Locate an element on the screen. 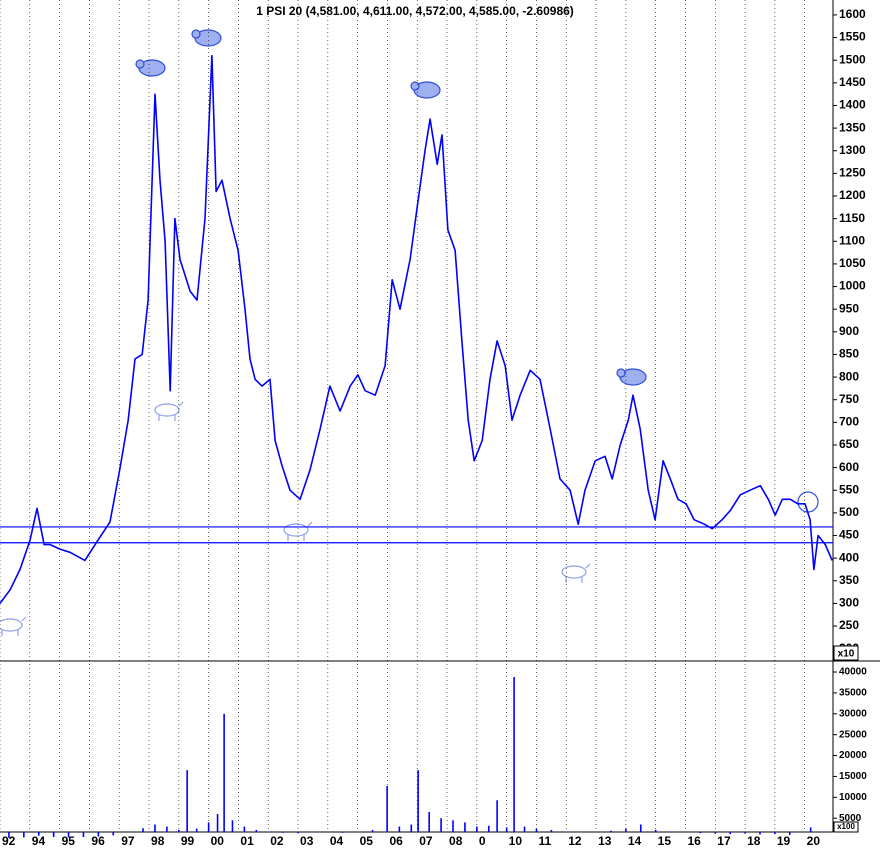  y-tick-label: 1450 is located at coordinates (852, 82).